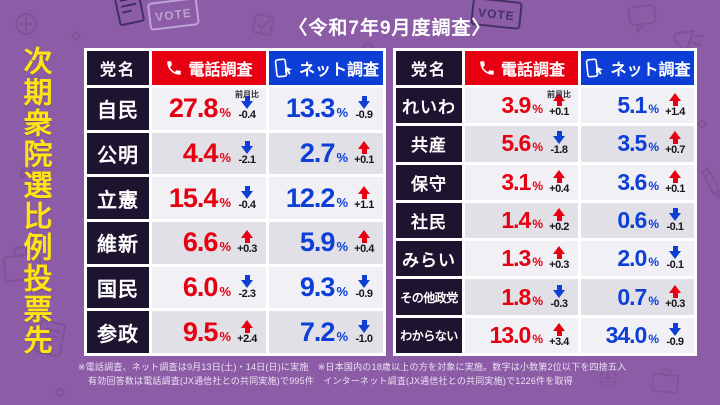  Describe the element at coordinates (364, 249) in the screenshot. I see `change-value: +0.4` at that location.